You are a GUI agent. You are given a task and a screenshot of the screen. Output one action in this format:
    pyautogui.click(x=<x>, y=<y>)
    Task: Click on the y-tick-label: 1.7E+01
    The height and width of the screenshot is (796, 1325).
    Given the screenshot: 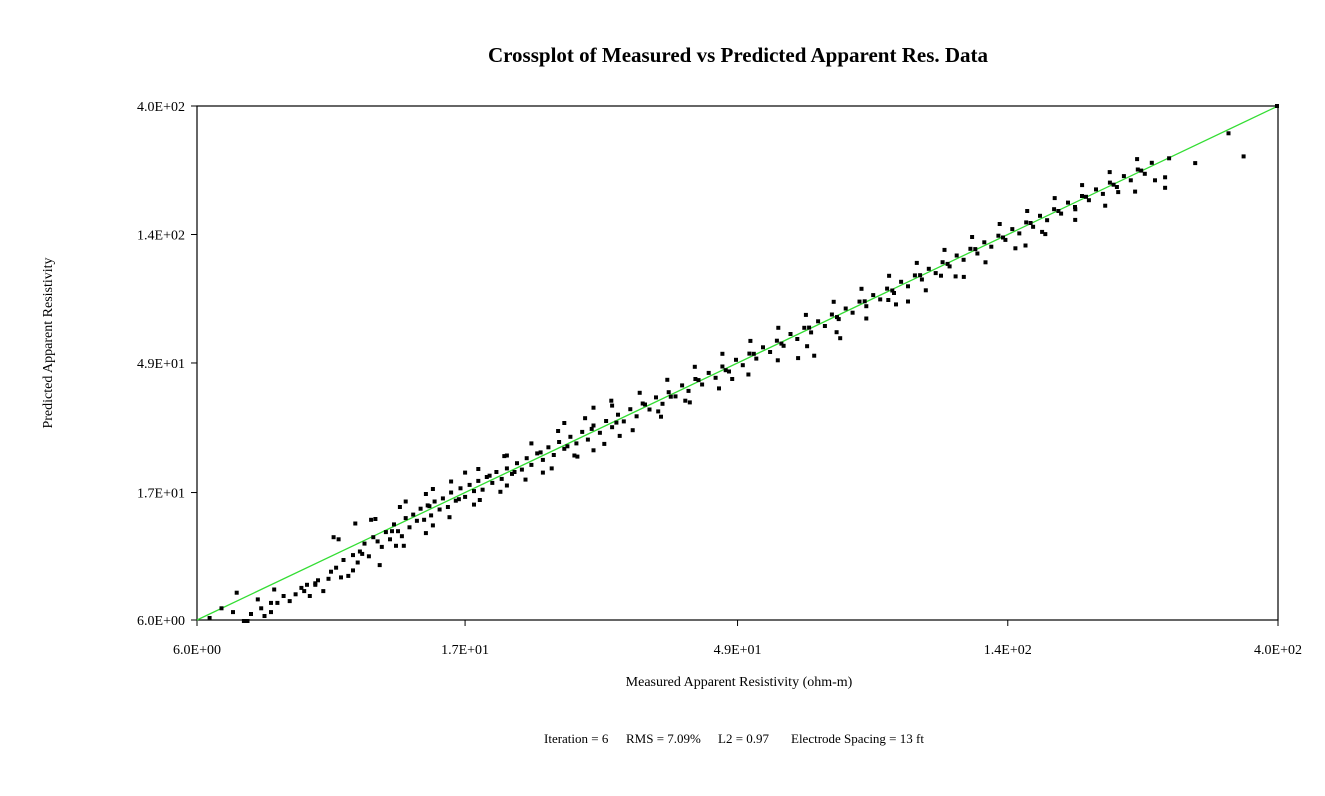 What is the action you would take?
    pyautogui.click(x=161, y=494)
    